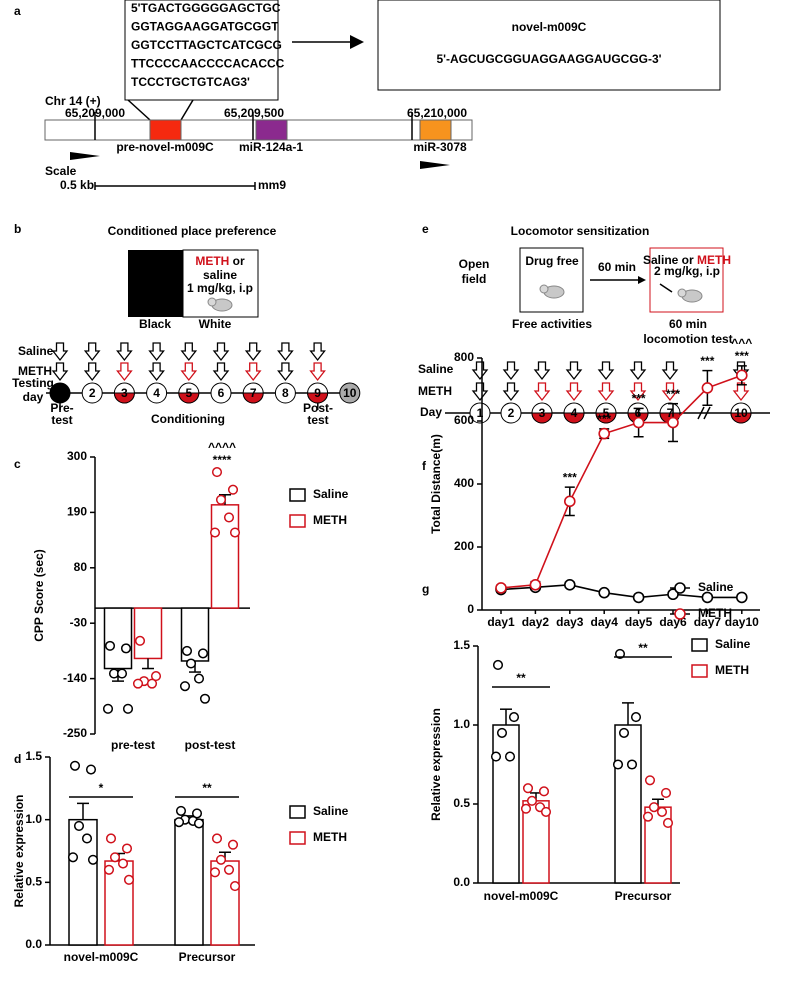  I want to click on x-tick-label: day7, so click(708, 622).